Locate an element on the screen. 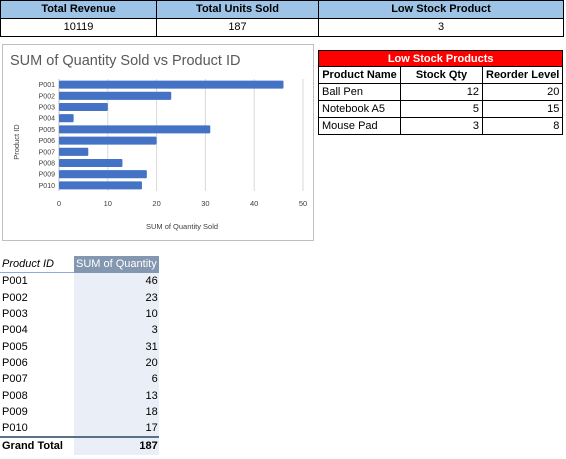  pivot-header-row: Product ID SUM of Quantity is located at coordinates (79, 265).